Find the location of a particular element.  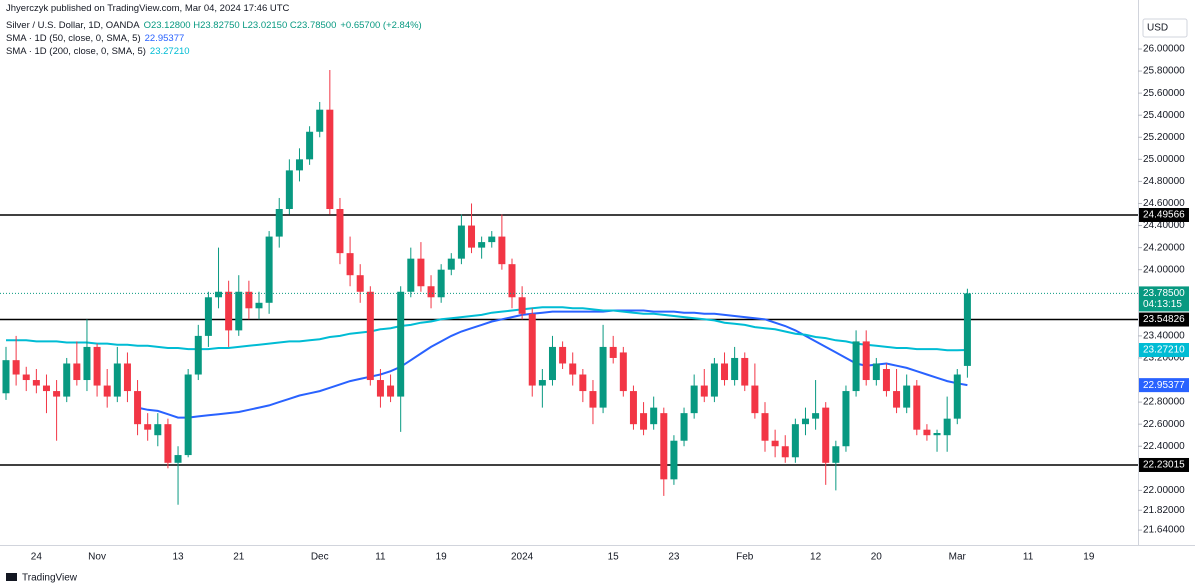

y-tick-label: 24.00000 is located at coordinates (1164, 269).